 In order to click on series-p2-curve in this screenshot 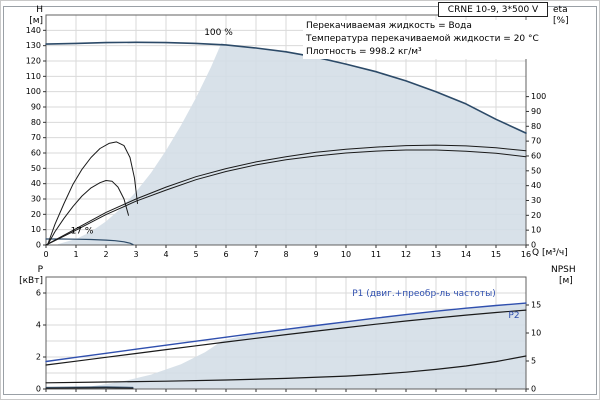, I will do `click(286, 337)`.